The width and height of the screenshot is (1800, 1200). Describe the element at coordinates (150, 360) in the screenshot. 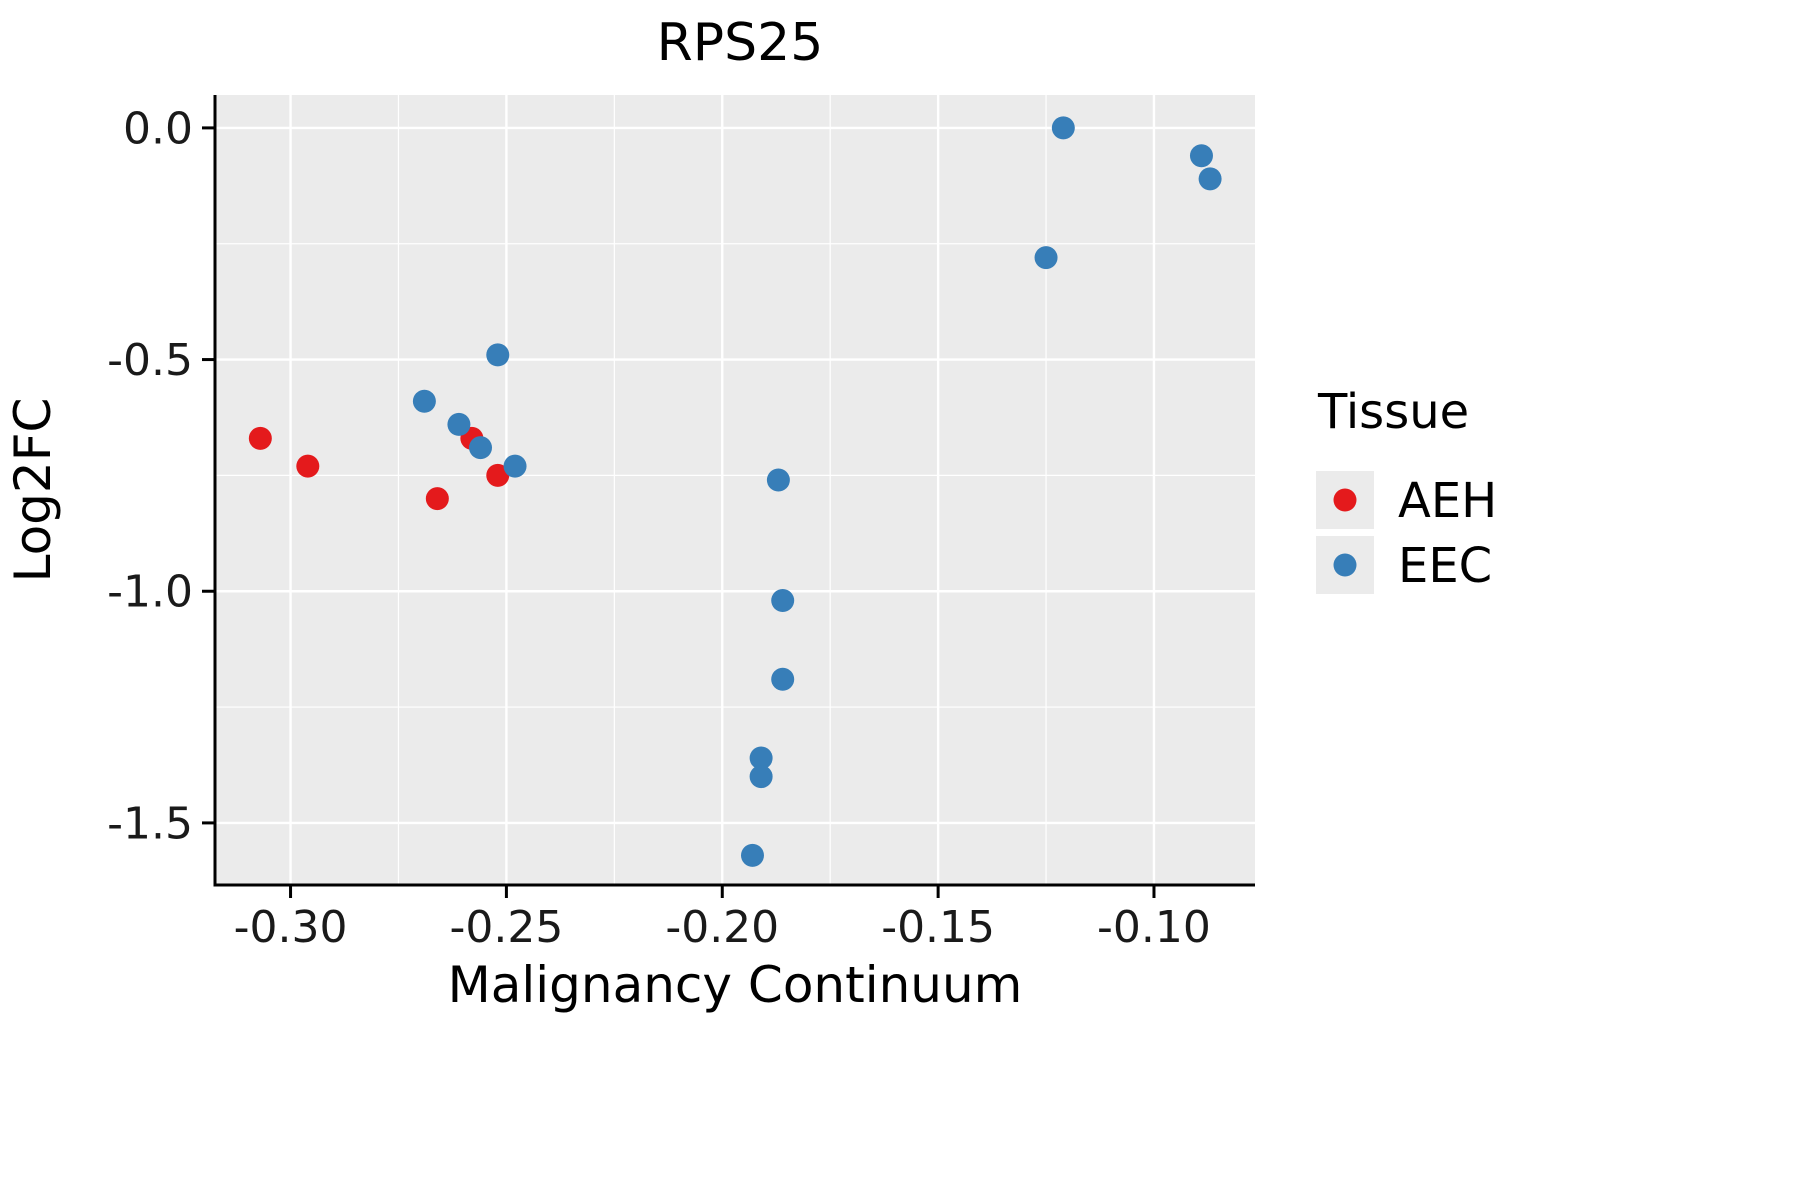

I see `y-tick-label: -0.5` at that location.